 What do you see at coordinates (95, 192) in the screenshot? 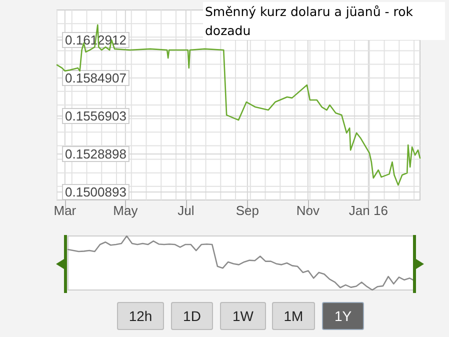
I see `y-tick-label: 0.1500893` at bounding box center [95, 192].